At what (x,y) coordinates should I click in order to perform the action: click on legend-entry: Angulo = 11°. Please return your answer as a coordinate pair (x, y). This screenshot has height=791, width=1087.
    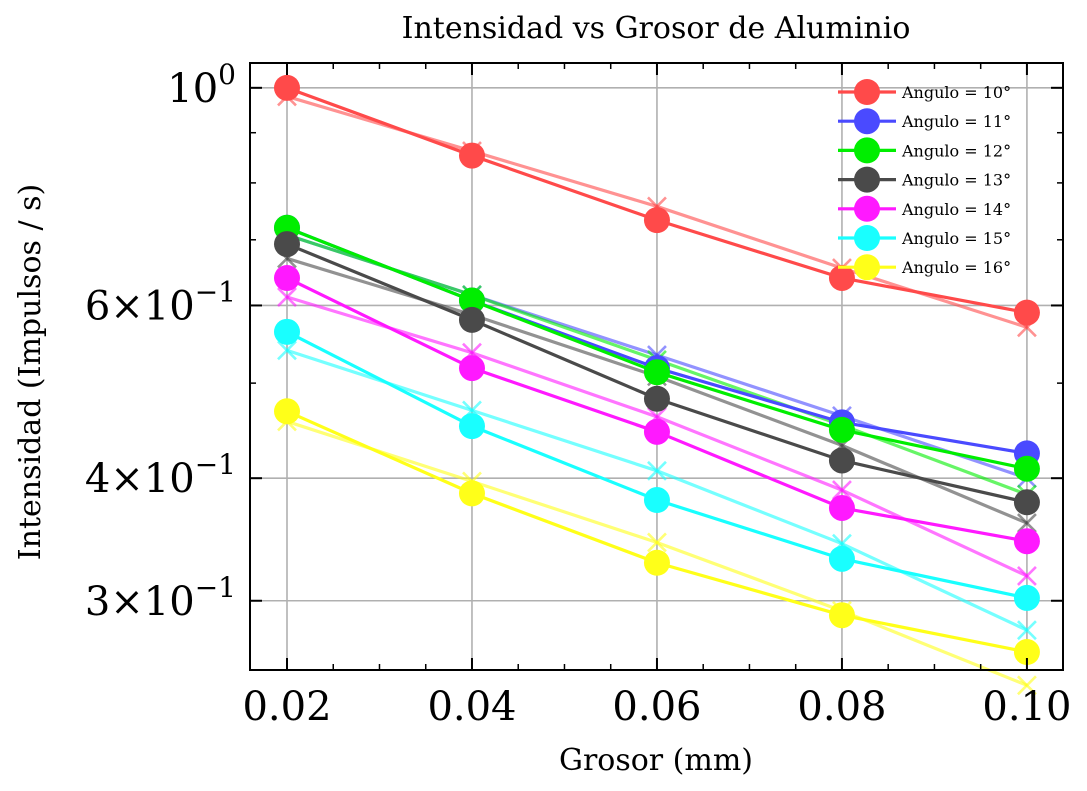
    Looking at the image, I should click on (924, 121).